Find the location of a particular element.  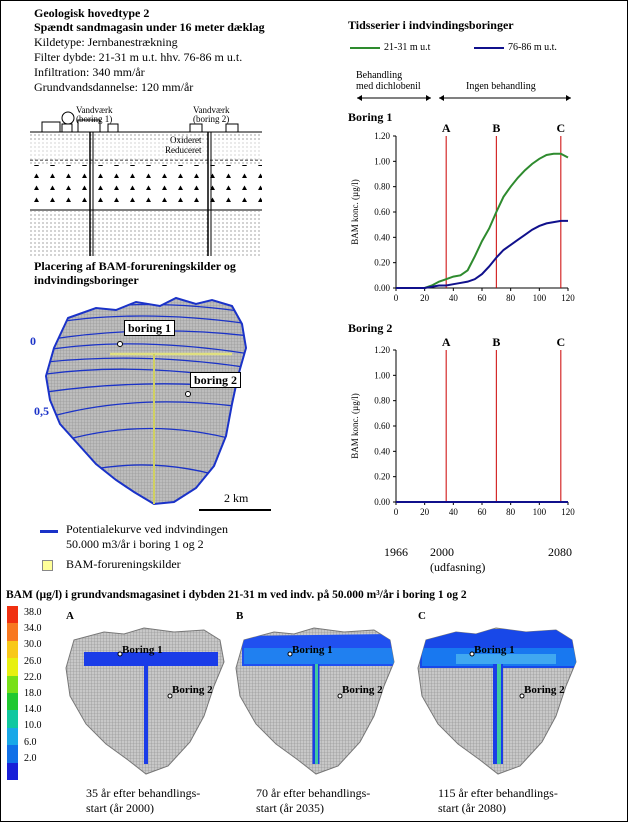

cross-section-diagram is located at coordinates (146, 183).